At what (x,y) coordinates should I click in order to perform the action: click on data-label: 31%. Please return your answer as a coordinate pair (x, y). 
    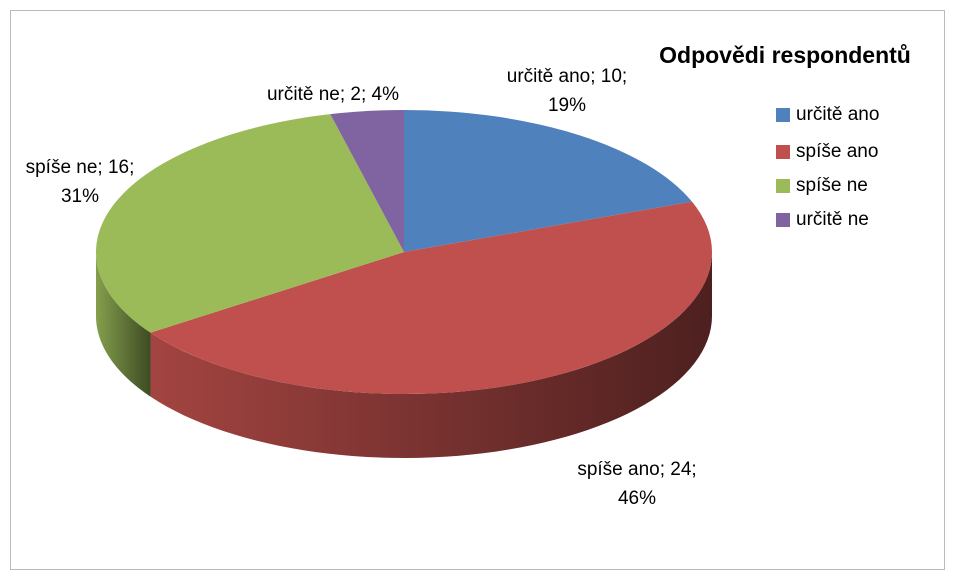
    Looking at the image, I should click on (80, 196).